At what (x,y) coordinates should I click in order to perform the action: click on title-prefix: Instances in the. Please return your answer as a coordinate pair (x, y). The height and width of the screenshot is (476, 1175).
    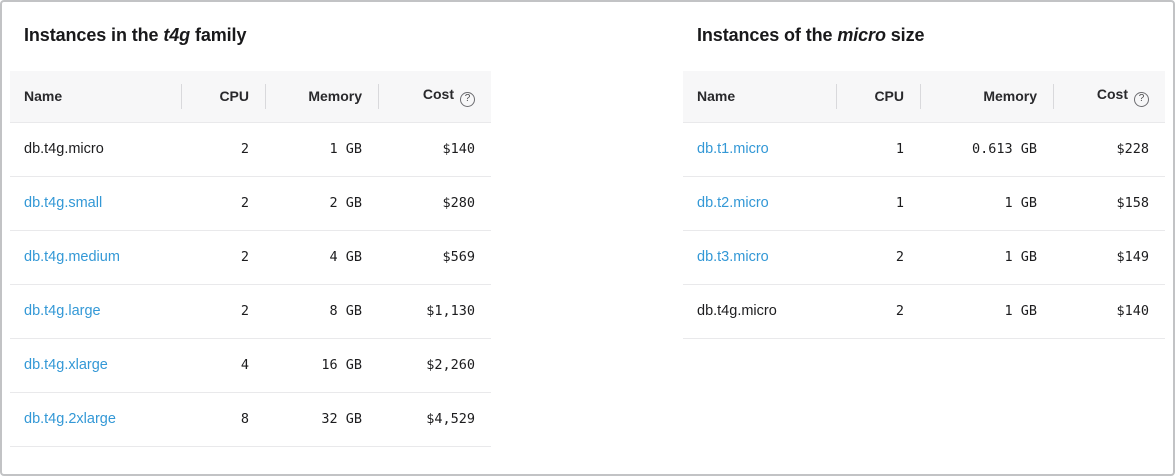
    Looking at the image, I should click on (94, 35).